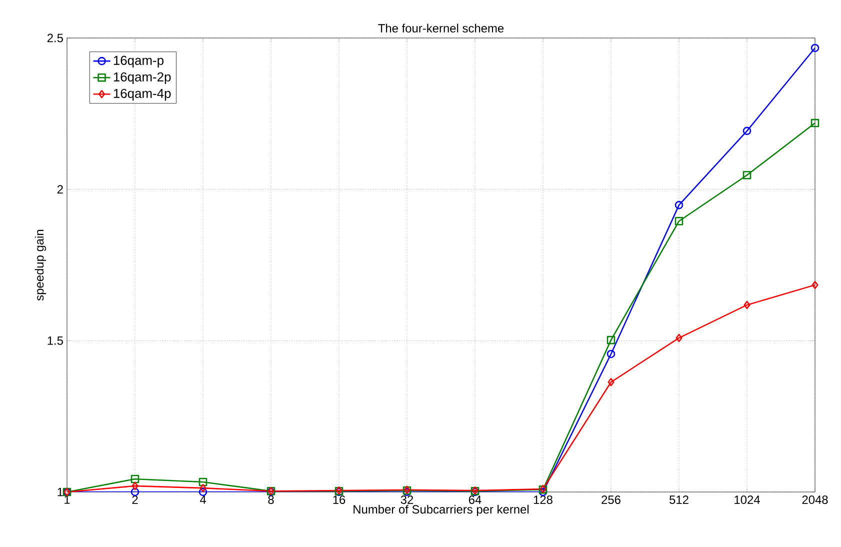 The height and width of the screenshot is (547, 841). I want to click on y-tick-label: 2.5, so click(55, 38).